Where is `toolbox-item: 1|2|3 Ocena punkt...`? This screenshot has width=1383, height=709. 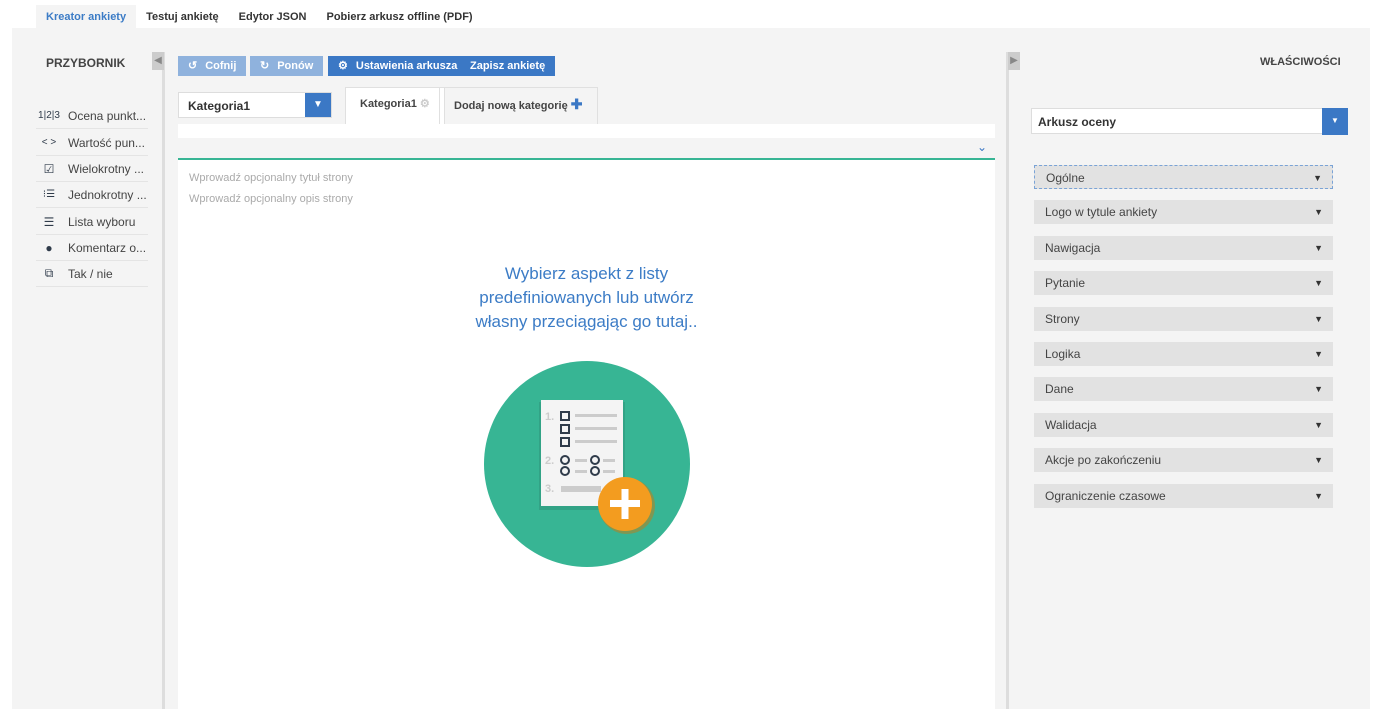
toolbox-item: 1|2|3 Ocena punkt... is located at coordinates (92, 116).